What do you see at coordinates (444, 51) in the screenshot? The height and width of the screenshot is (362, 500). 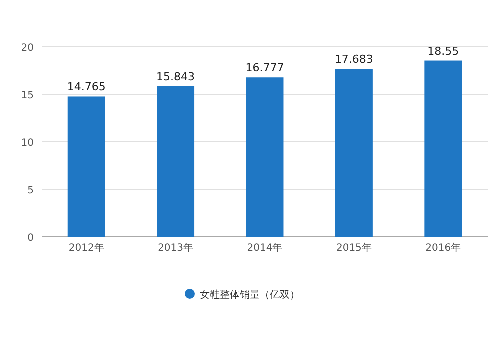 I see `data-label: 18.55` at bounding box center [444, 51].